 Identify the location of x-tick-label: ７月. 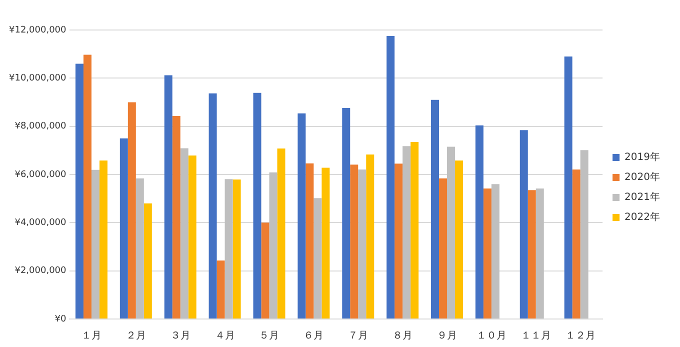
(358, 336).